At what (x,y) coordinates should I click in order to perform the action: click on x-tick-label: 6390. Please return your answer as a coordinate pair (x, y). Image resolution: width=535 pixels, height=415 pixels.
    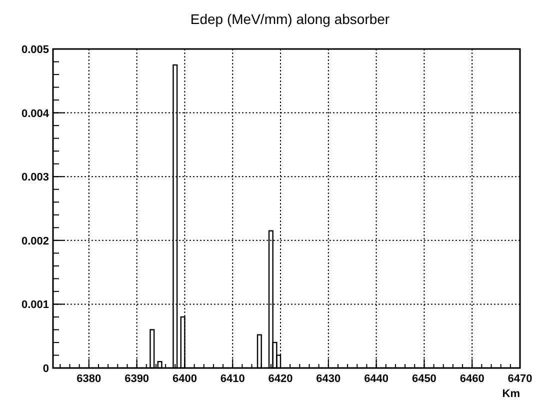
    Looking at the image, I should click on (137, 379).